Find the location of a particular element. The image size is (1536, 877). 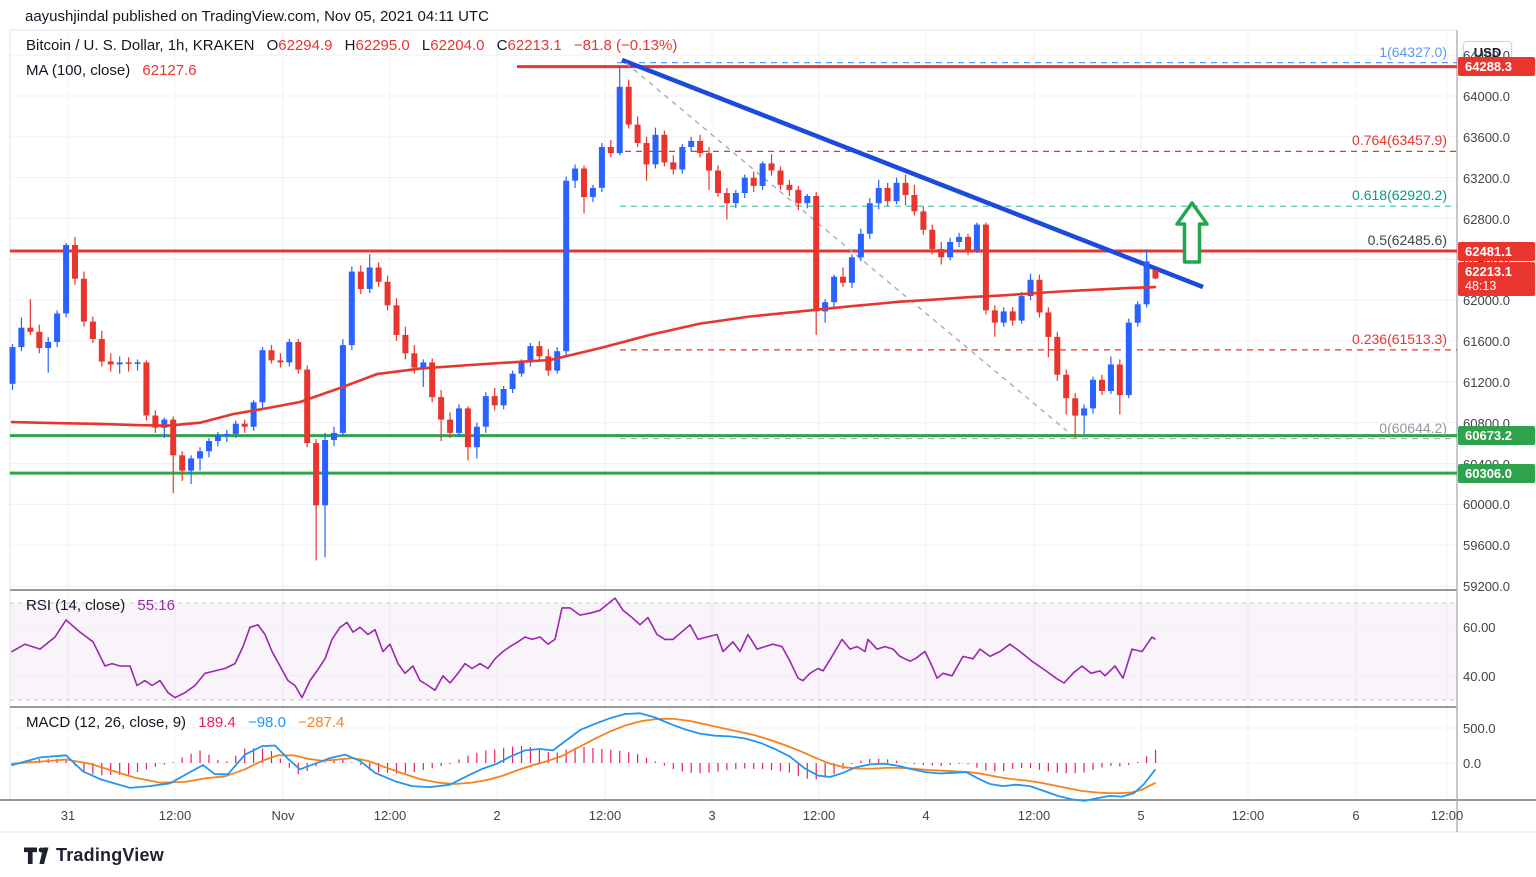

ohlc-close-label: C is located at coordinates (502, 45).